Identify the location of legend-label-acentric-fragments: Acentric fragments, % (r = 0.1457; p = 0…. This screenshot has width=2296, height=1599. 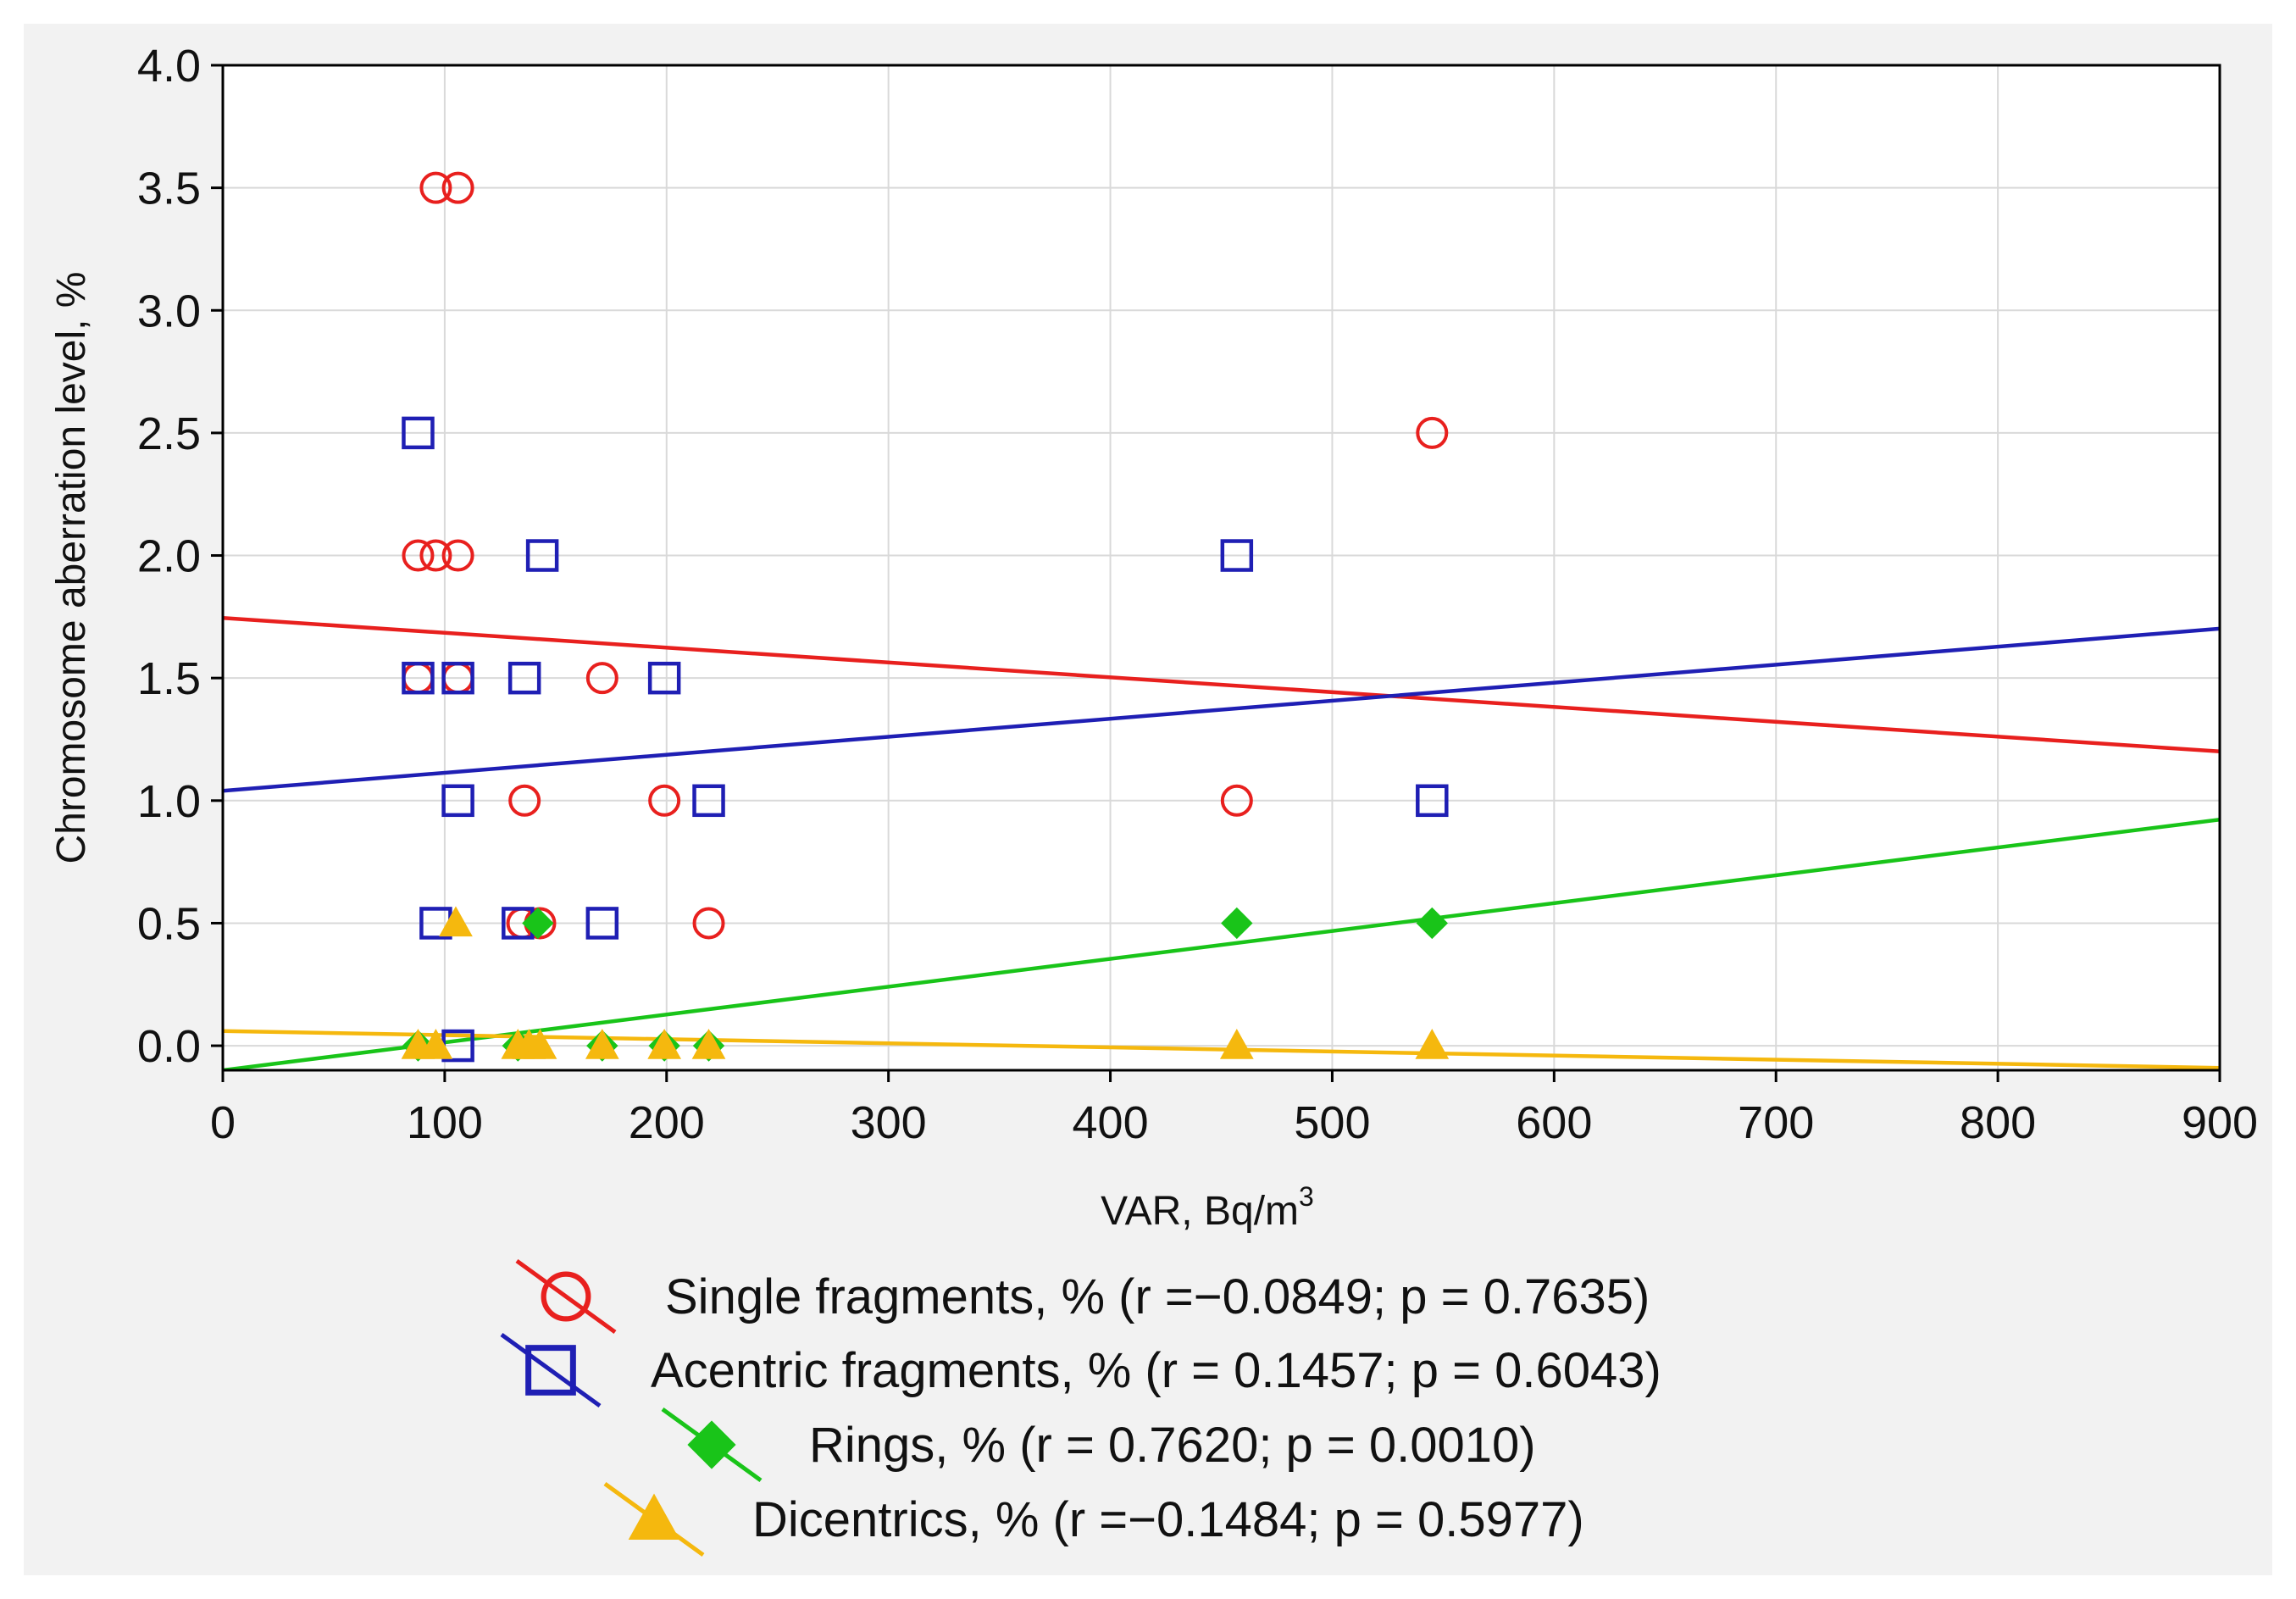
(1156, 1370).